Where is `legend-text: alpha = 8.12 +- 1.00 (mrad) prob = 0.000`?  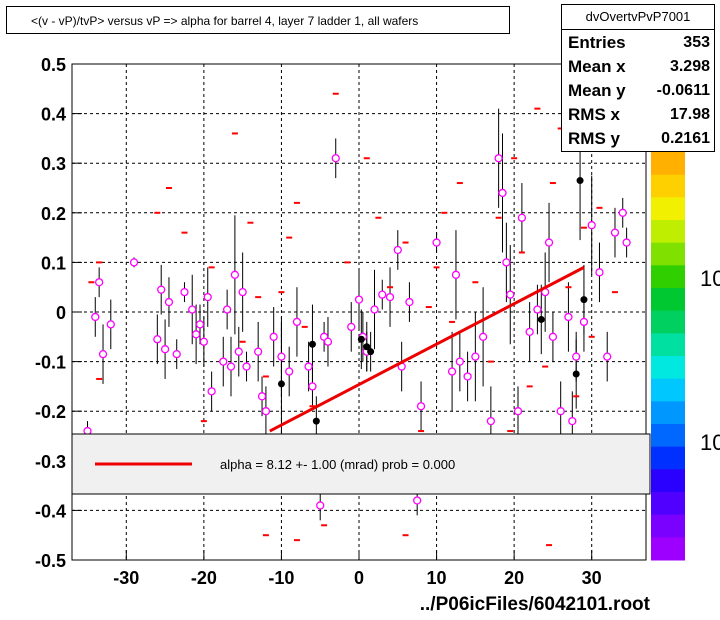 legend-text: alpha = 8.12 +- 1.00 (mrad) prob = 0.000 is located at coordinates (337, 464).